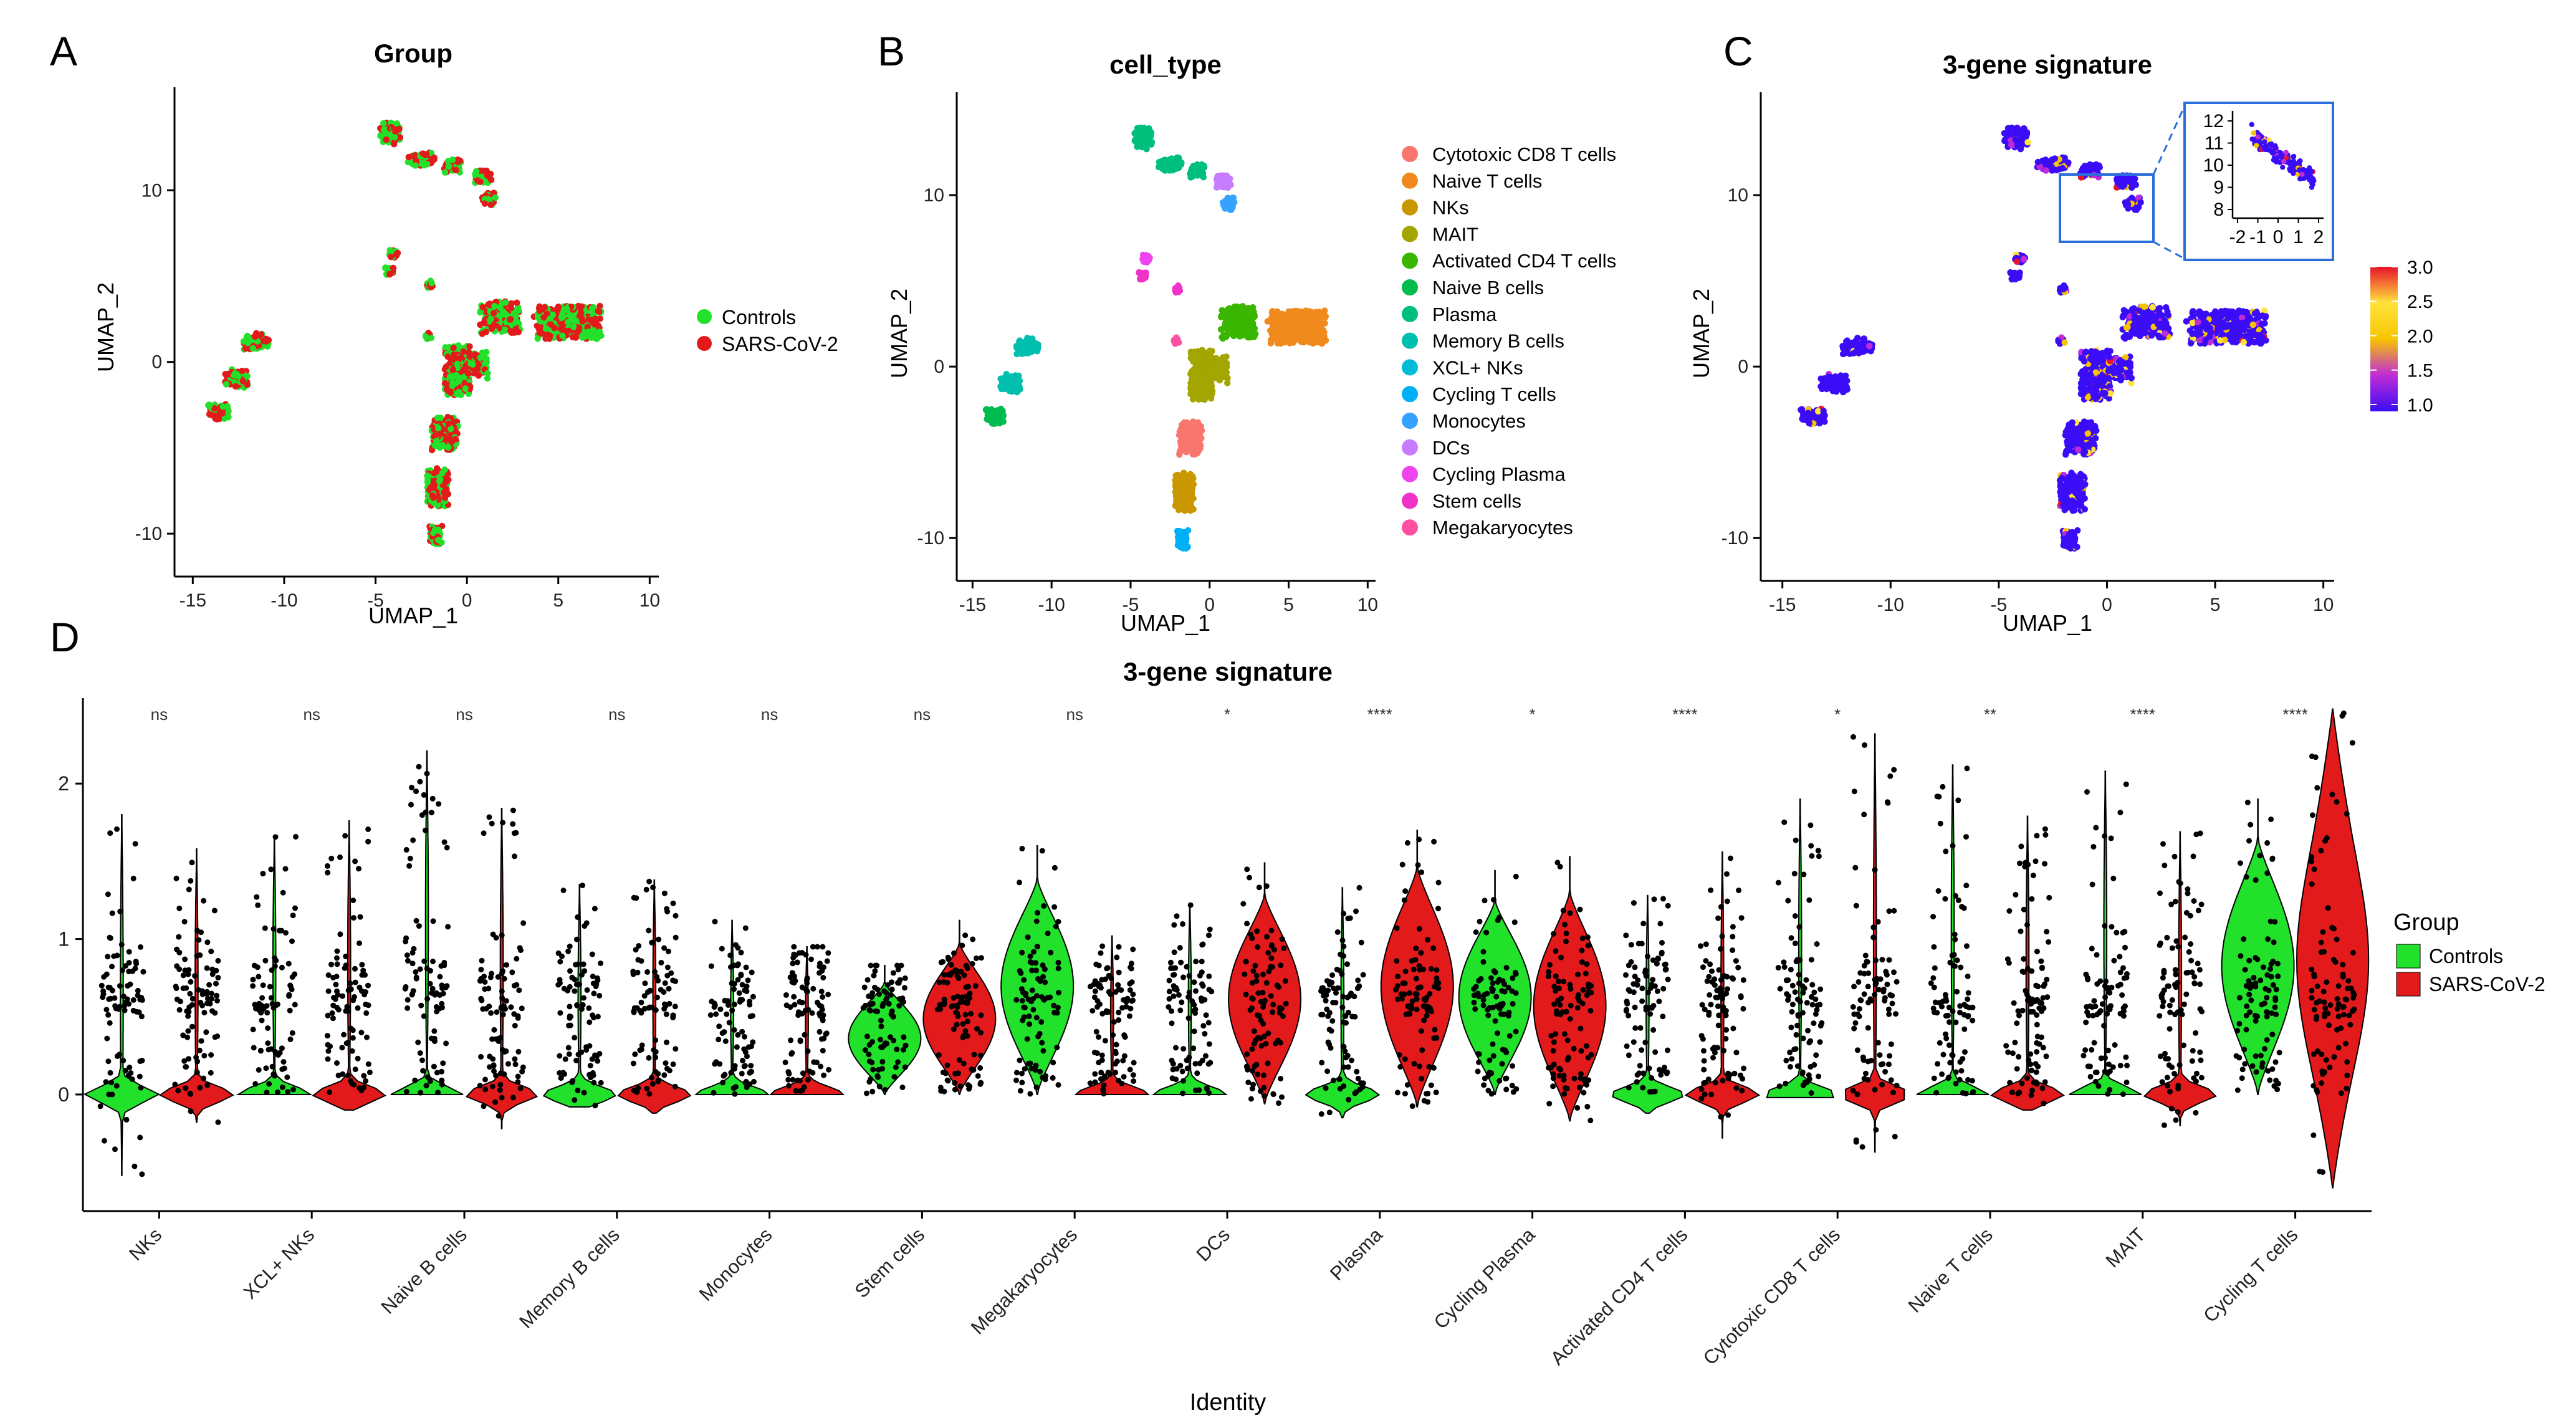  I want to click on x-tick-label: 10, so click(649, 600).